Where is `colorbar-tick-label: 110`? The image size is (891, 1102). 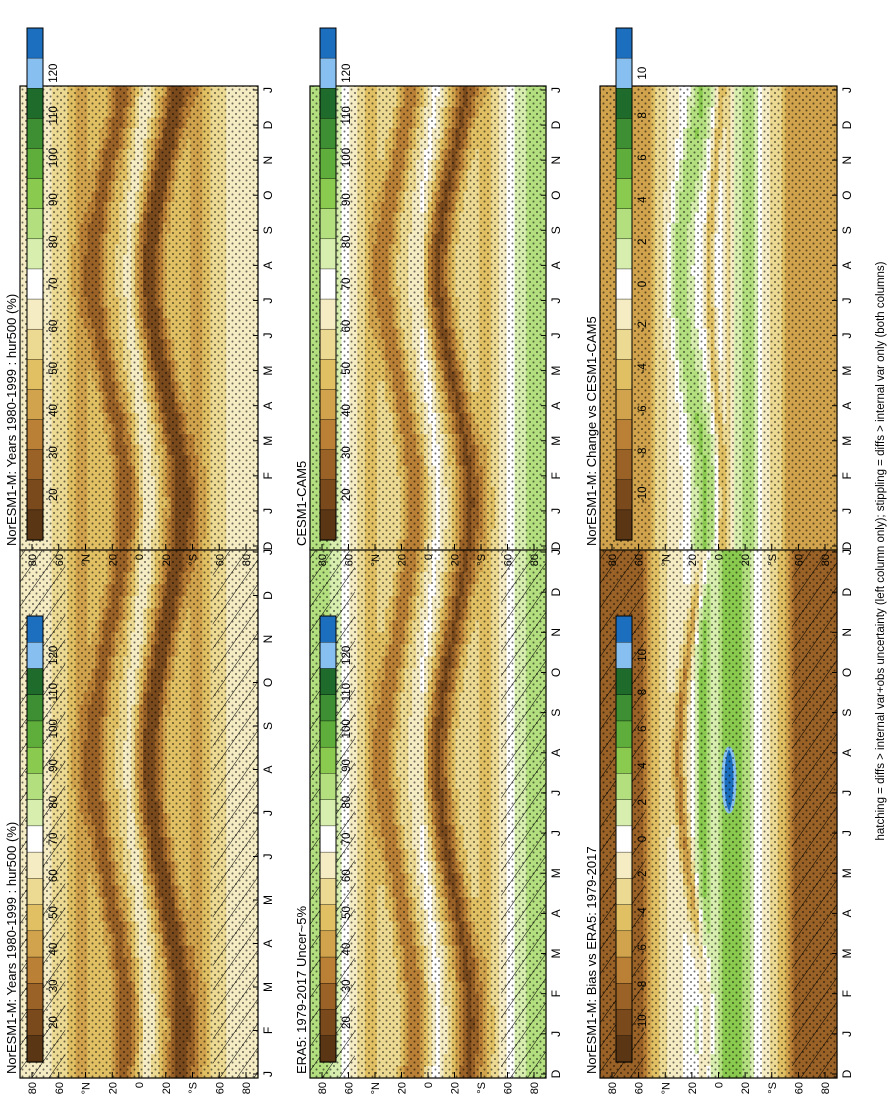
colorbar-tick-label: 110 is located at coordinates (54, 692).